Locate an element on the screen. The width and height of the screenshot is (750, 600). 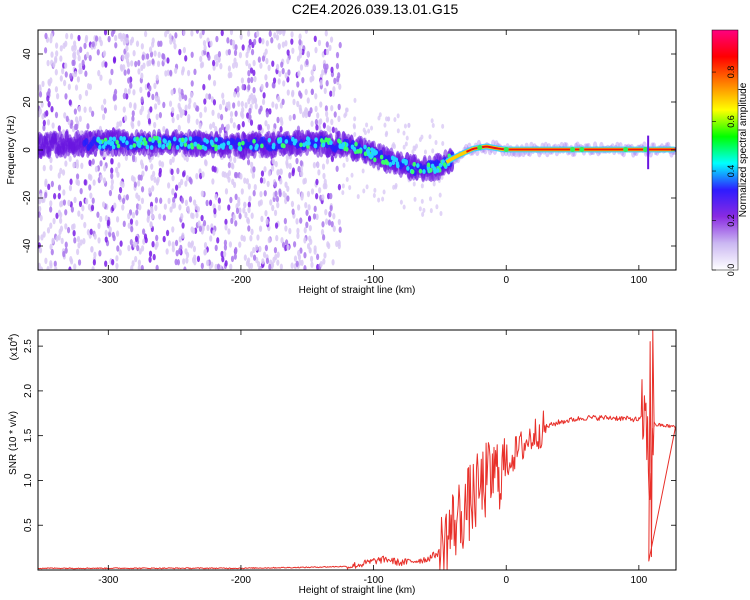
snr-x-label: Height of straight line (km) is located at coordinates (357, 590).